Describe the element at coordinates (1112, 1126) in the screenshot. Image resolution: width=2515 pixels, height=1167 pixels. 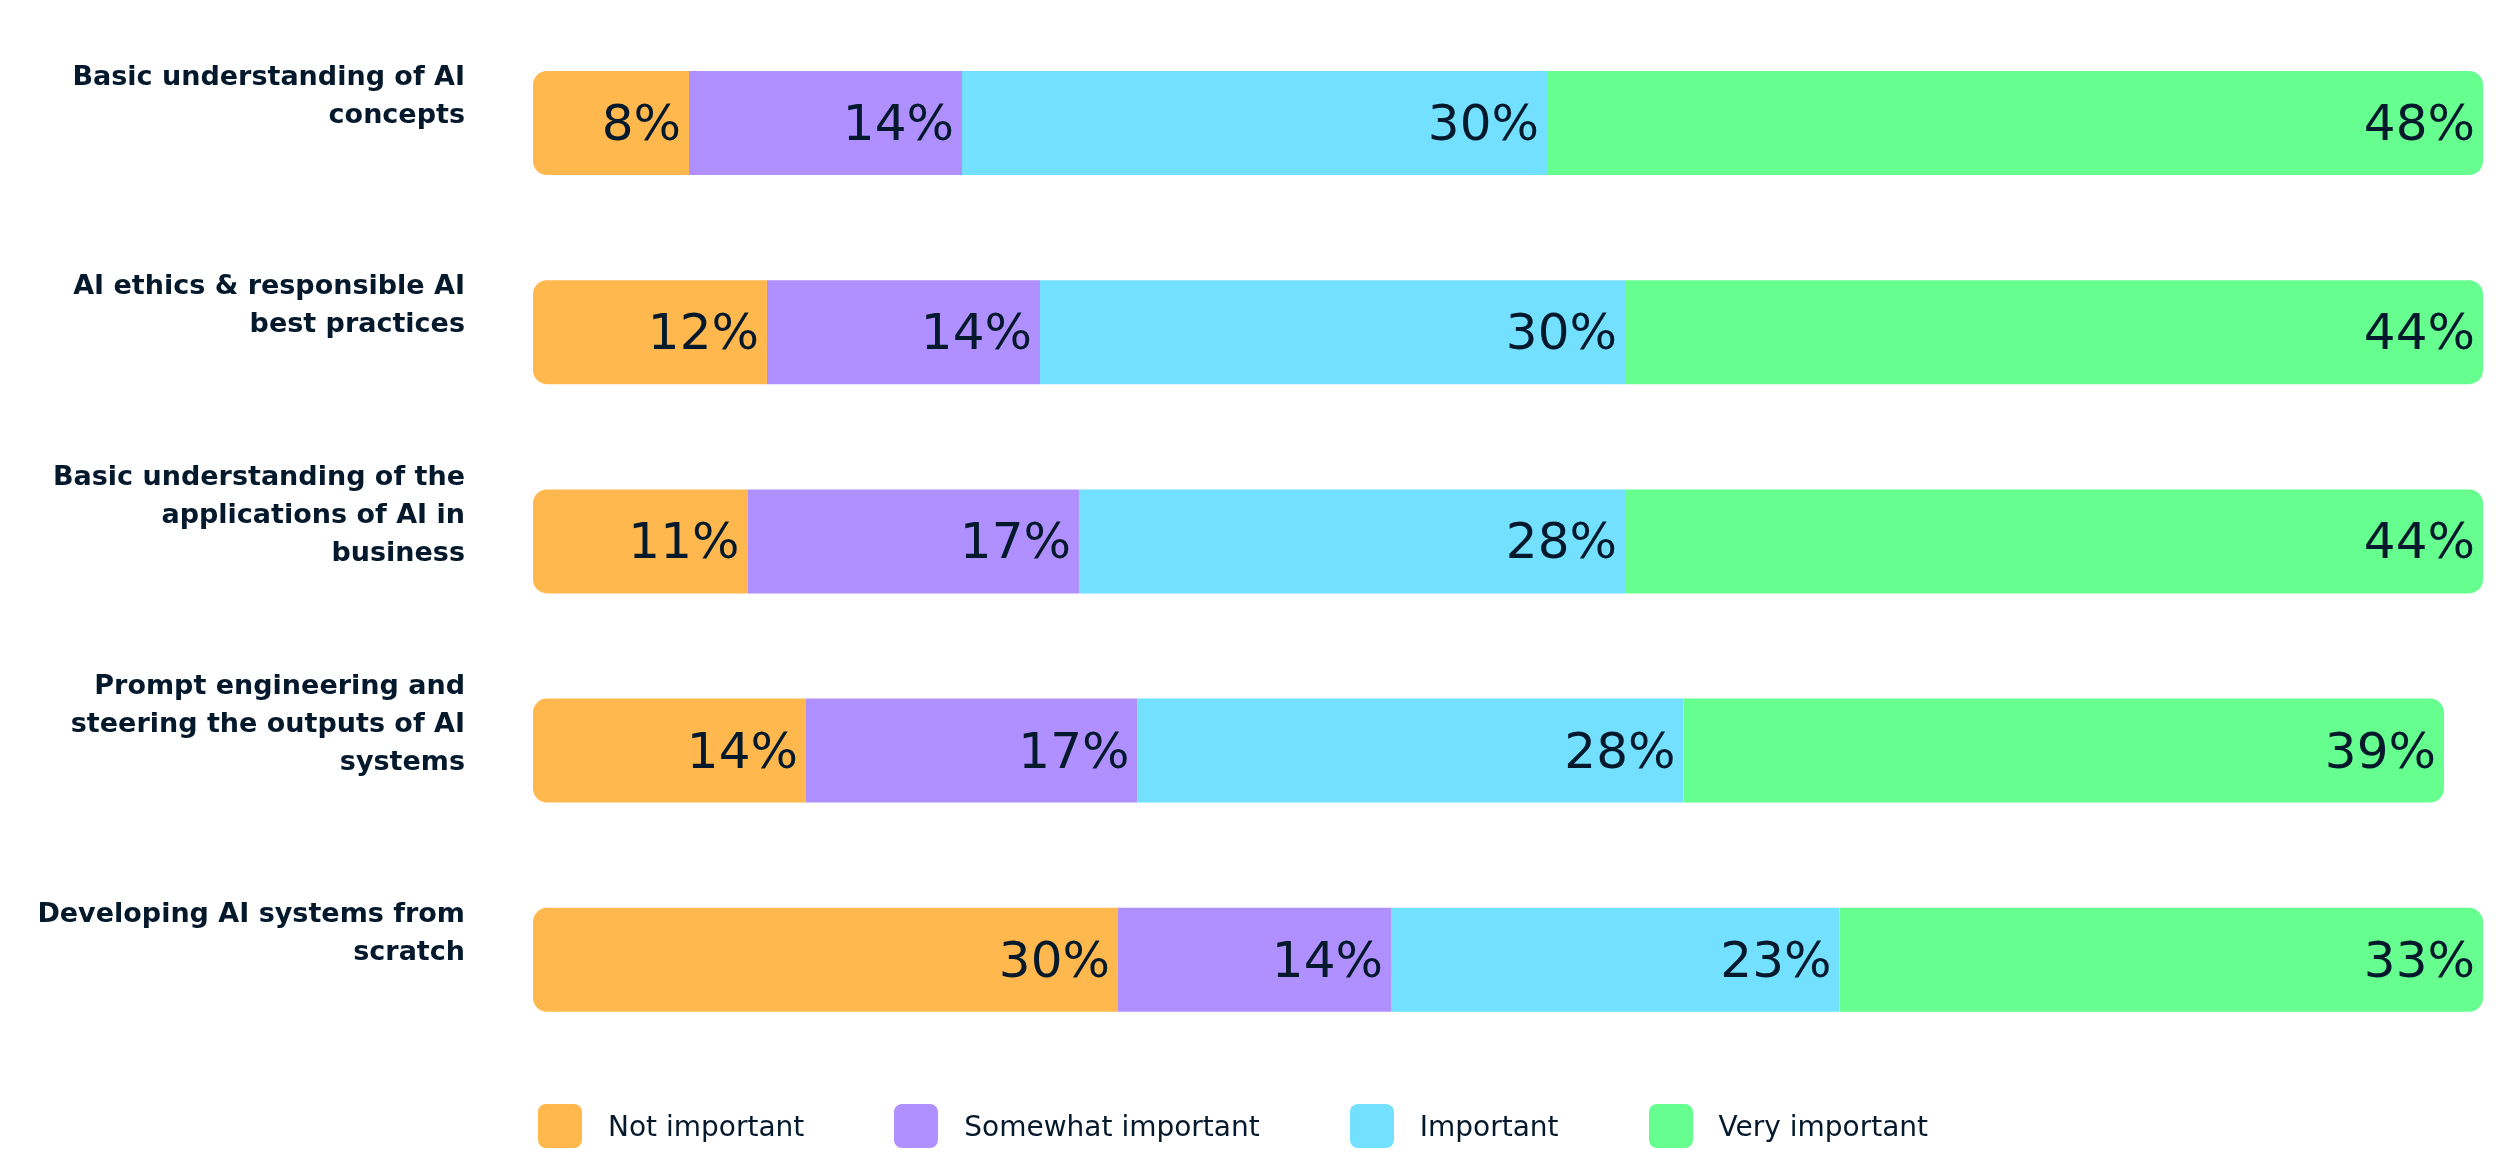
I see `legend-label: Somewhat important` at that location.